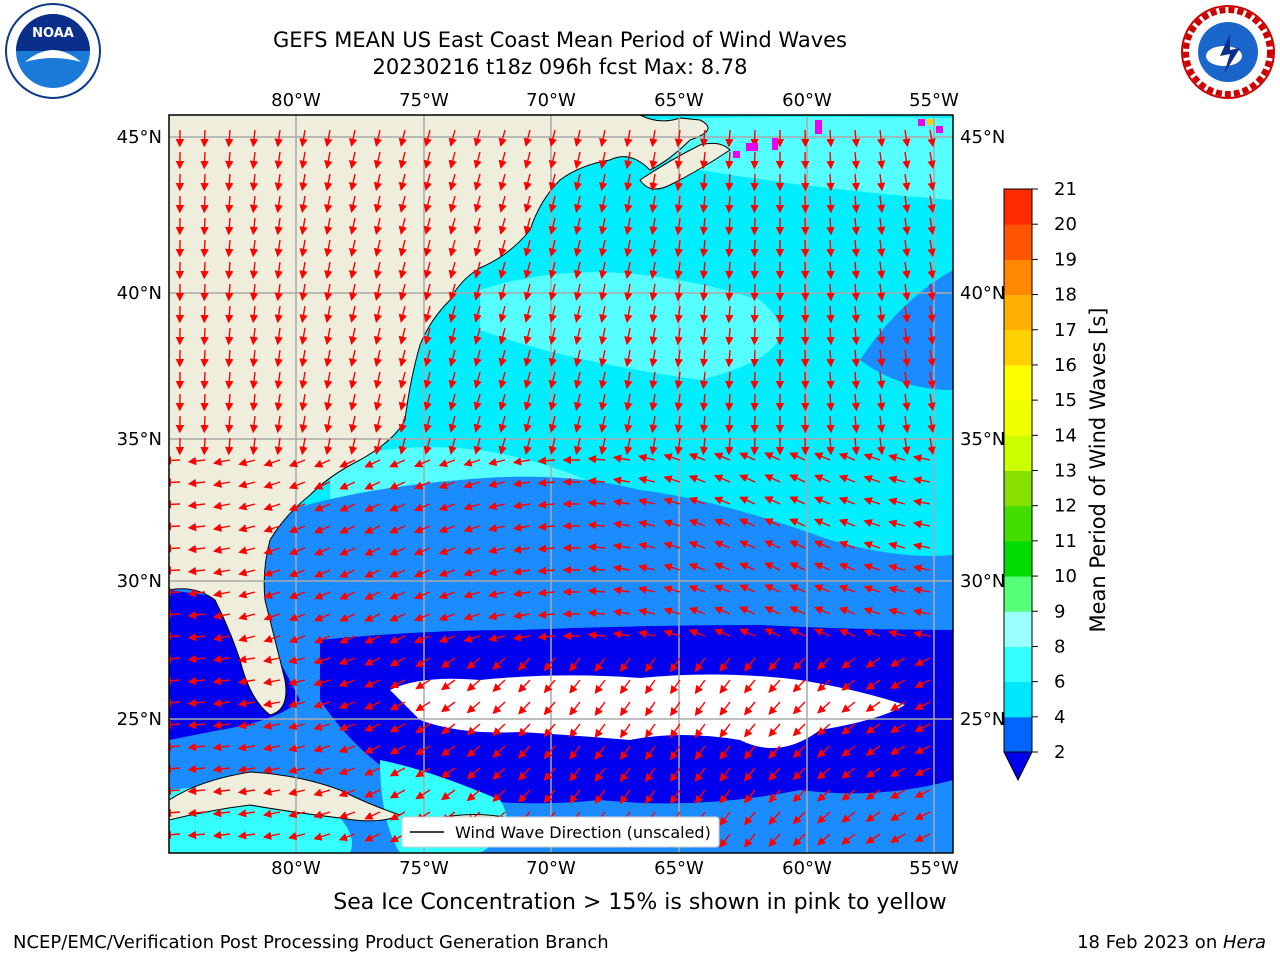 The height and width of the screenshot is (960, 1280). I want to click on colorbar-segment, so click(1018, 734).